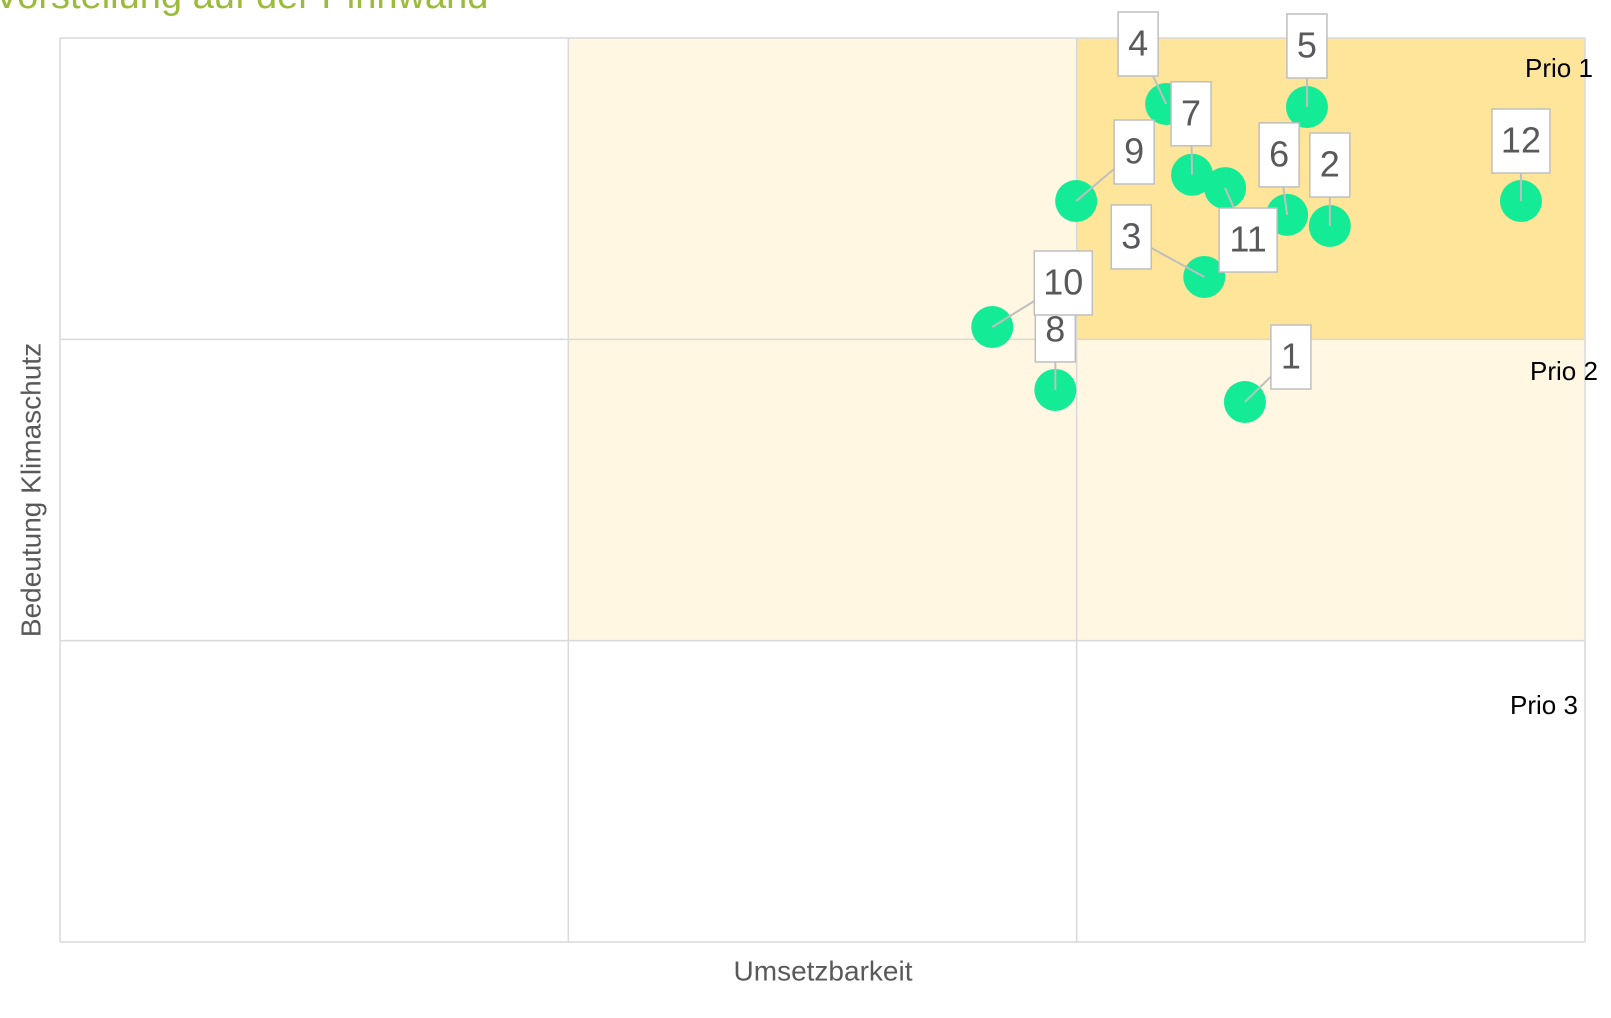  I want to click on point-label: 9, so click(1134, 151).